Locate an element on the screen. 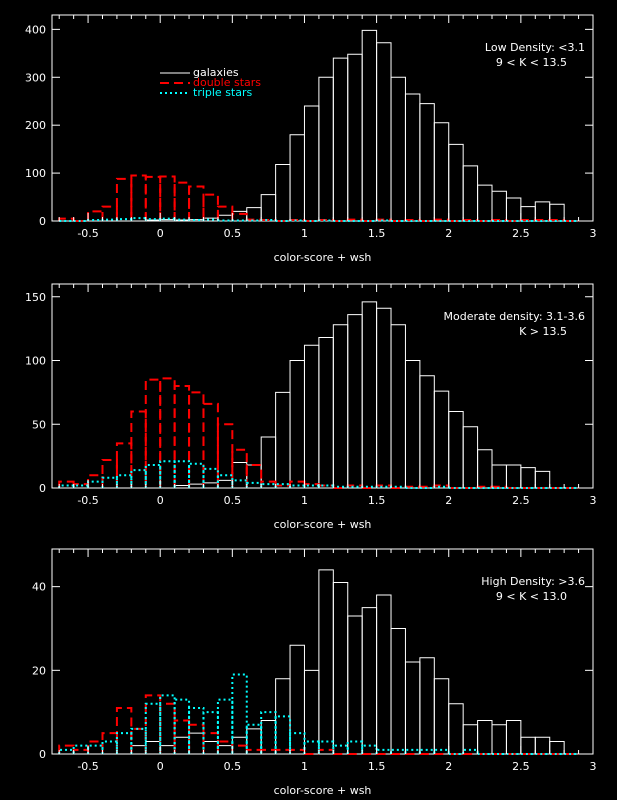 The image size is (617, 800). y-tick-label: 40 is located at coordinates (39, 587).